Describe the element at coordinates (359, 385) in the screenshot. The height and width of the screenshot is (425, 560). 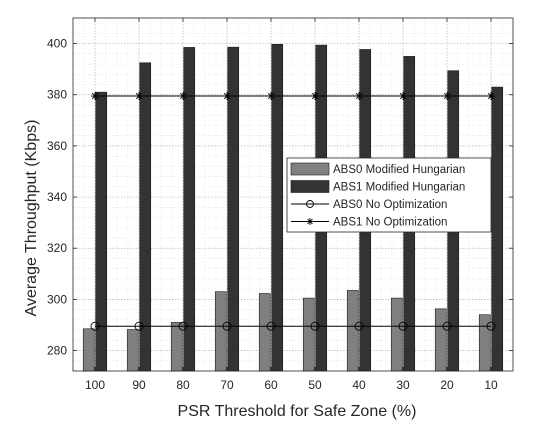
I see `x-tick-label: 40` at that location.